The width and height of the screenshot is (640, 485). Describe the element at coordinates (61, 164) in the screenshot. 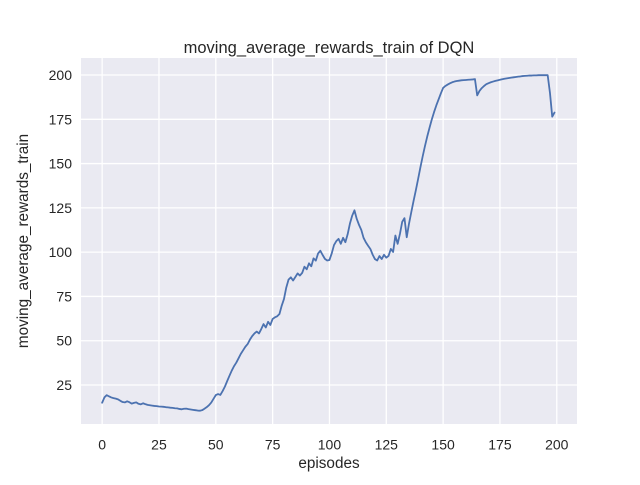

I see `y-tick-label: 150` at that location.